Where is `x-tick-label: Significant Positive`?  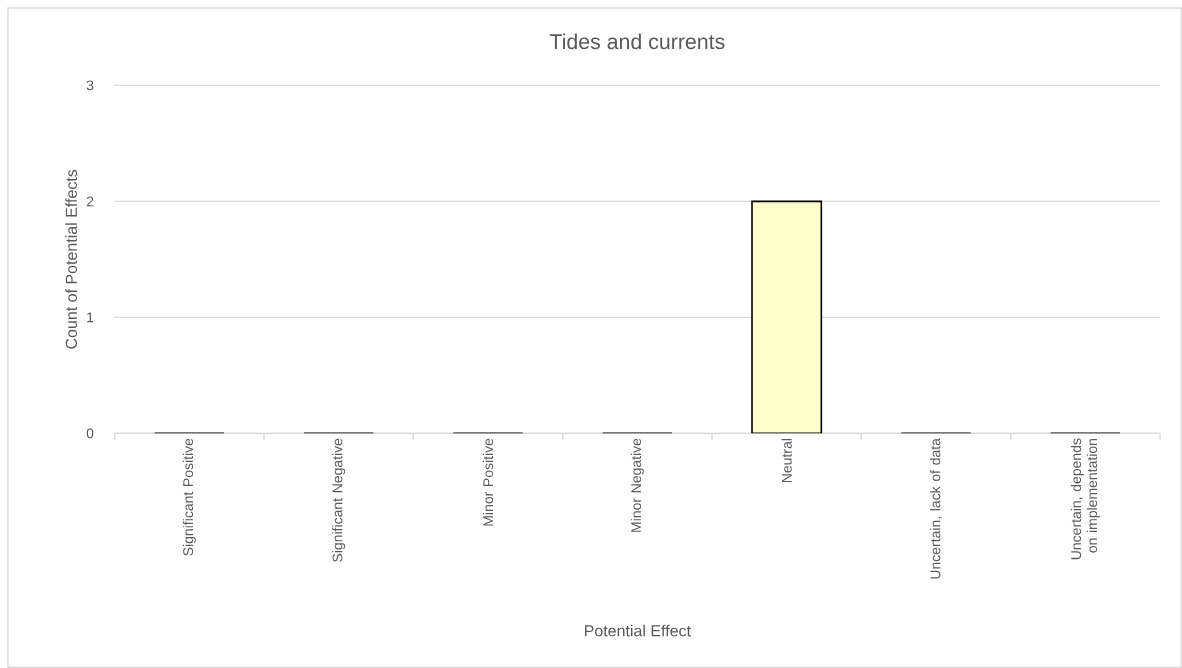 x-tick-label: Significant Positive is located at coordinates (189, 497).